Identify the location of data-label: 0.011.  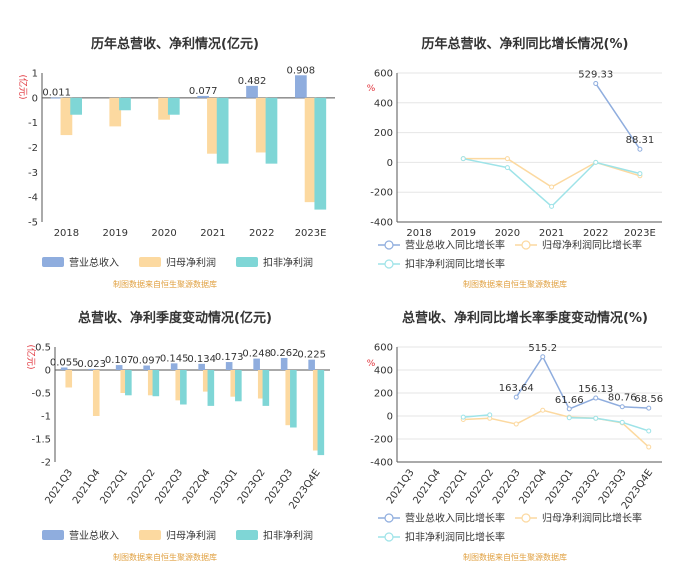
(56, 93).